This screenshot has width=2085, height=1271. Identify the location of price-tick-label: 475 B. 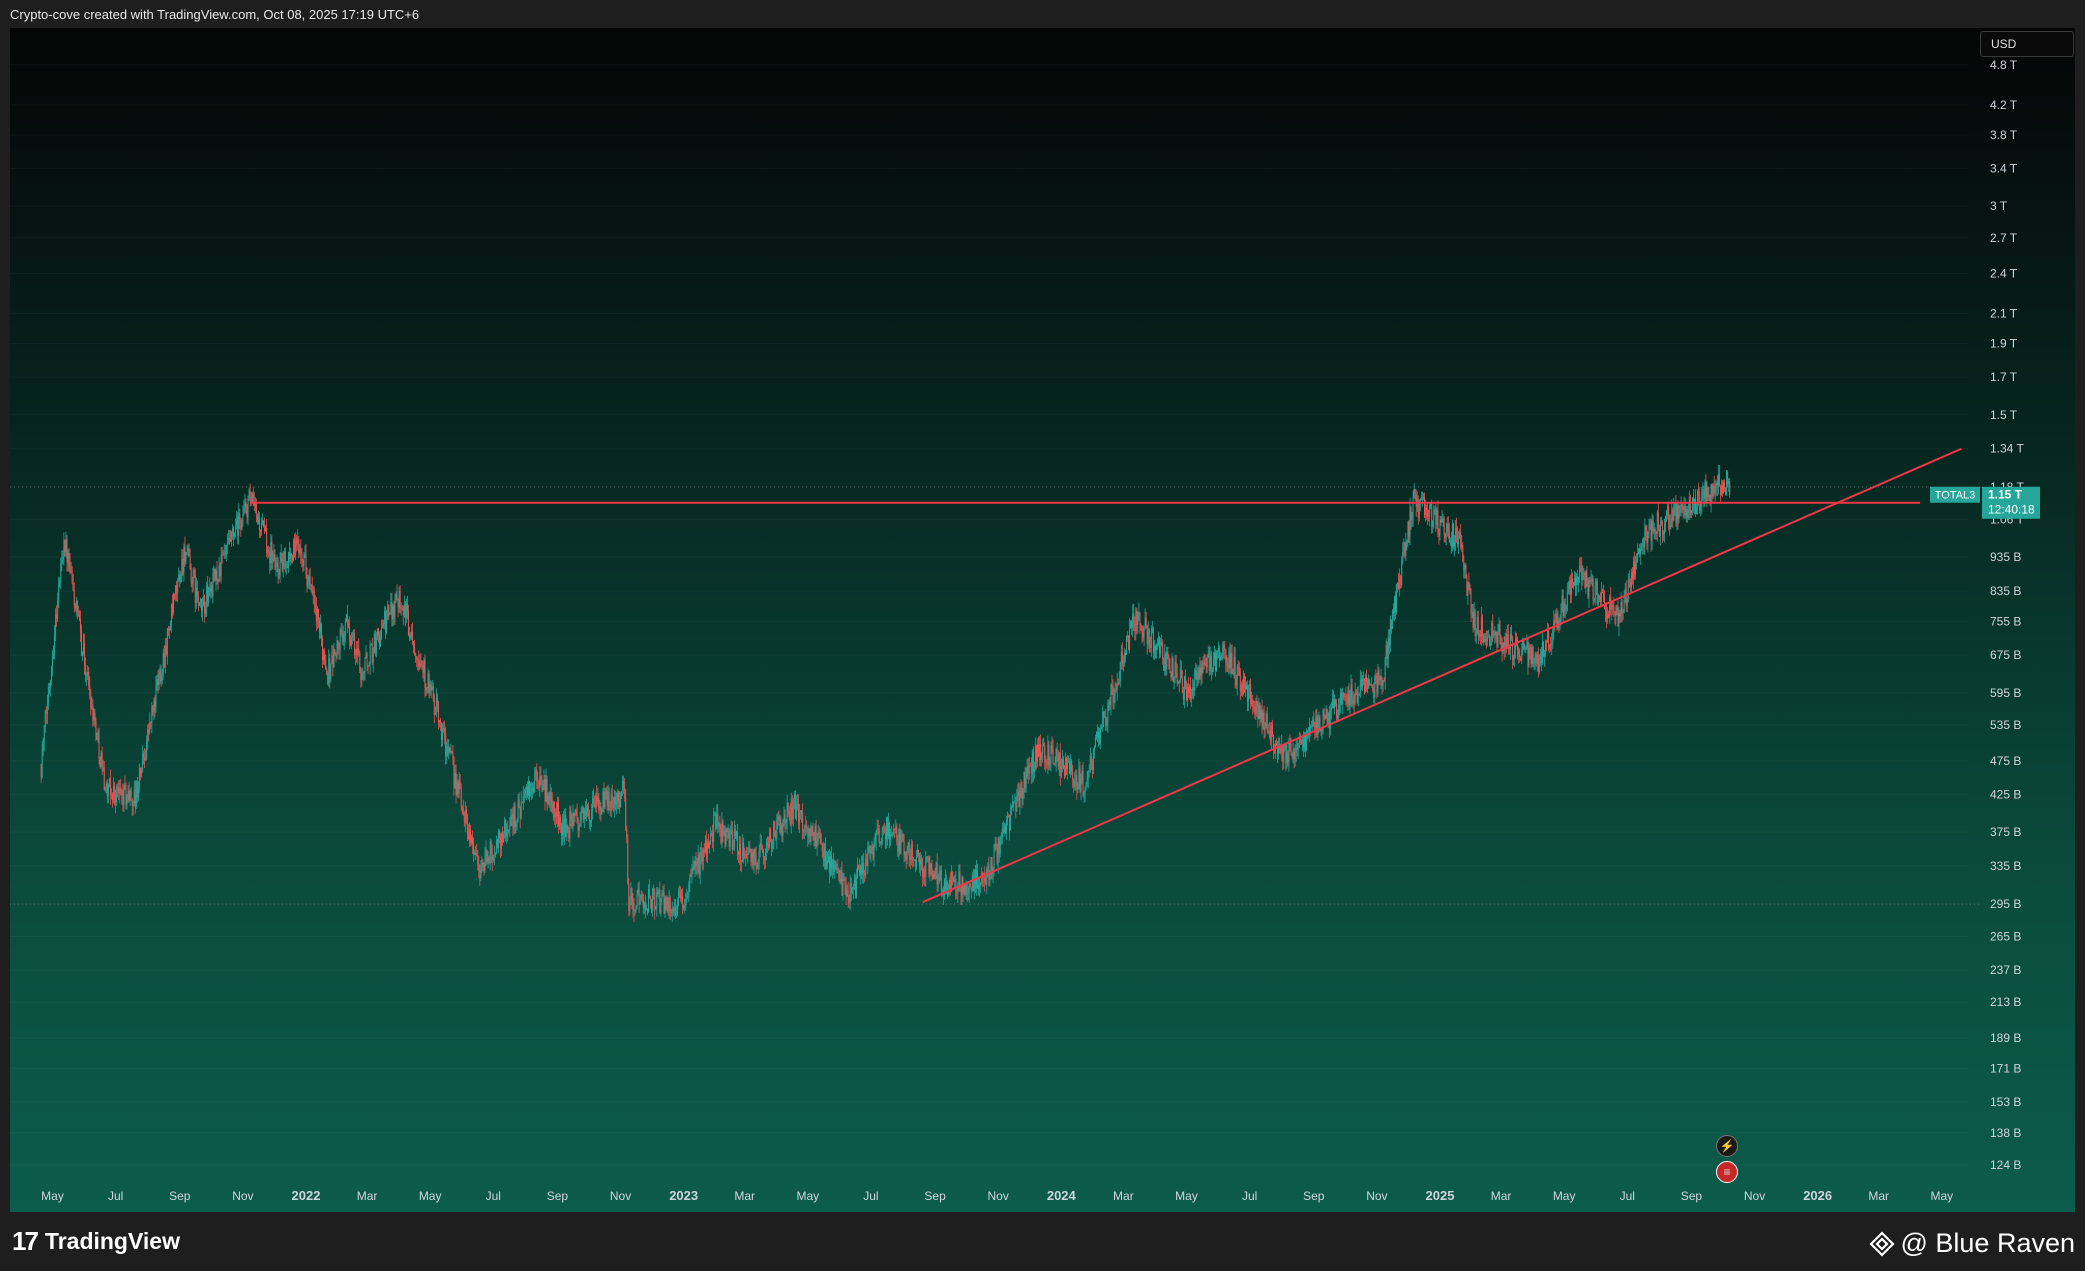
(2005, 761).